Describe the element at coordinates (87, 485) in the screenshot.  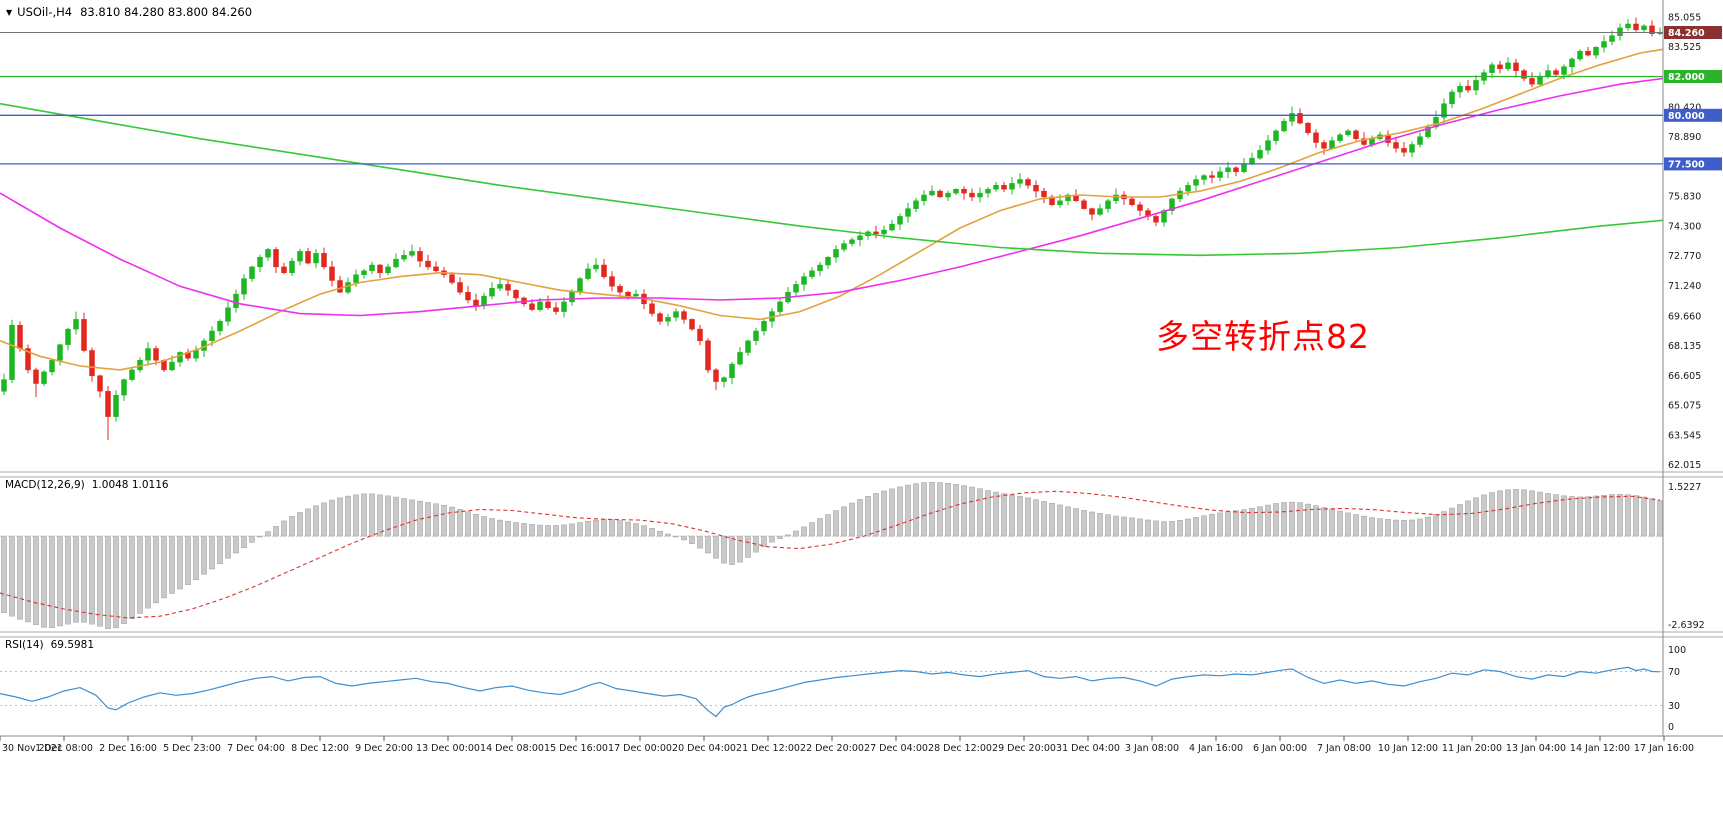
I see `macd-indicator-label: MACD(12,26,9) 1.0048 1.0116` at that location.